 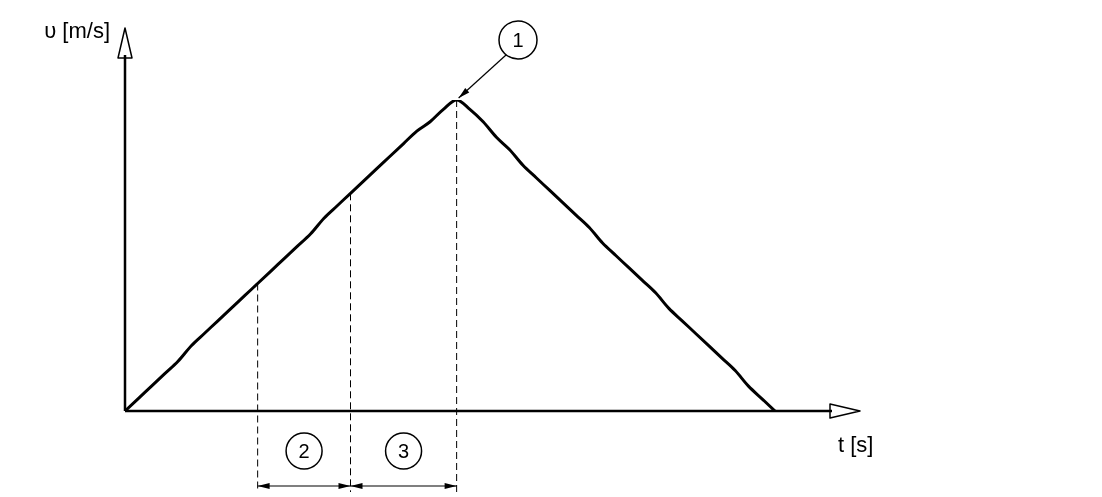 I want to click on text: 2, so click(x=304, y=450).